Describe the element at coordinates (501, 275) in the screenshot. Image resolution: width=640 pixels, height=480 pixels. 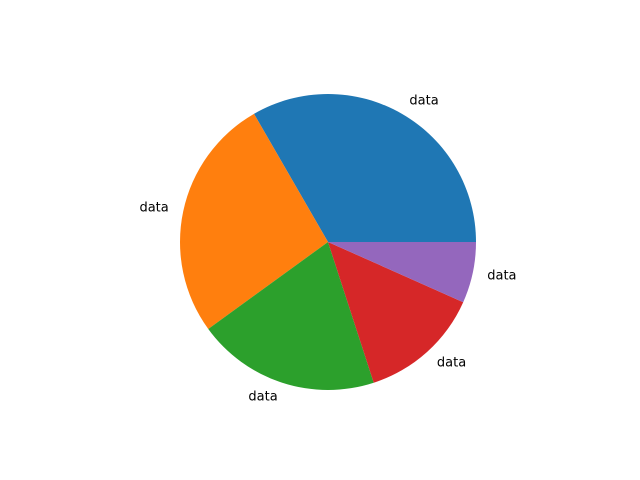
I see `pie-slice-label-5: data` at that location.